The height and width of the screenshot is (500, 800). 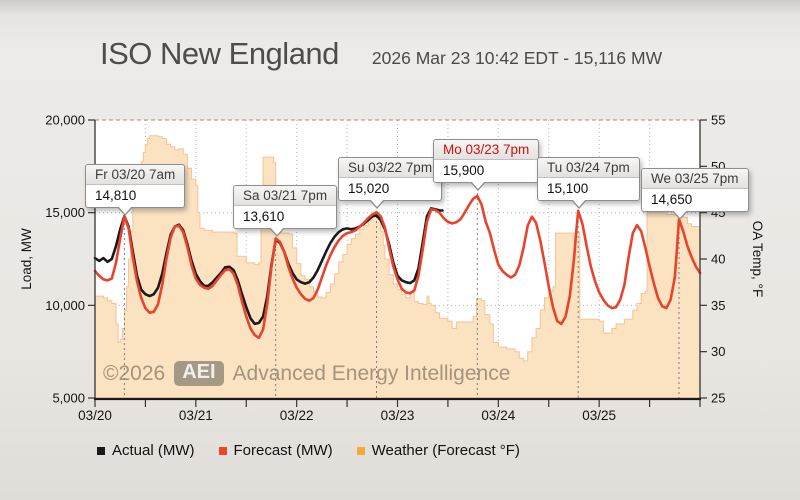 I want to click on peak-tooltip-su: Su 03/22 7pm 15,020, so click(x=390, y=183).